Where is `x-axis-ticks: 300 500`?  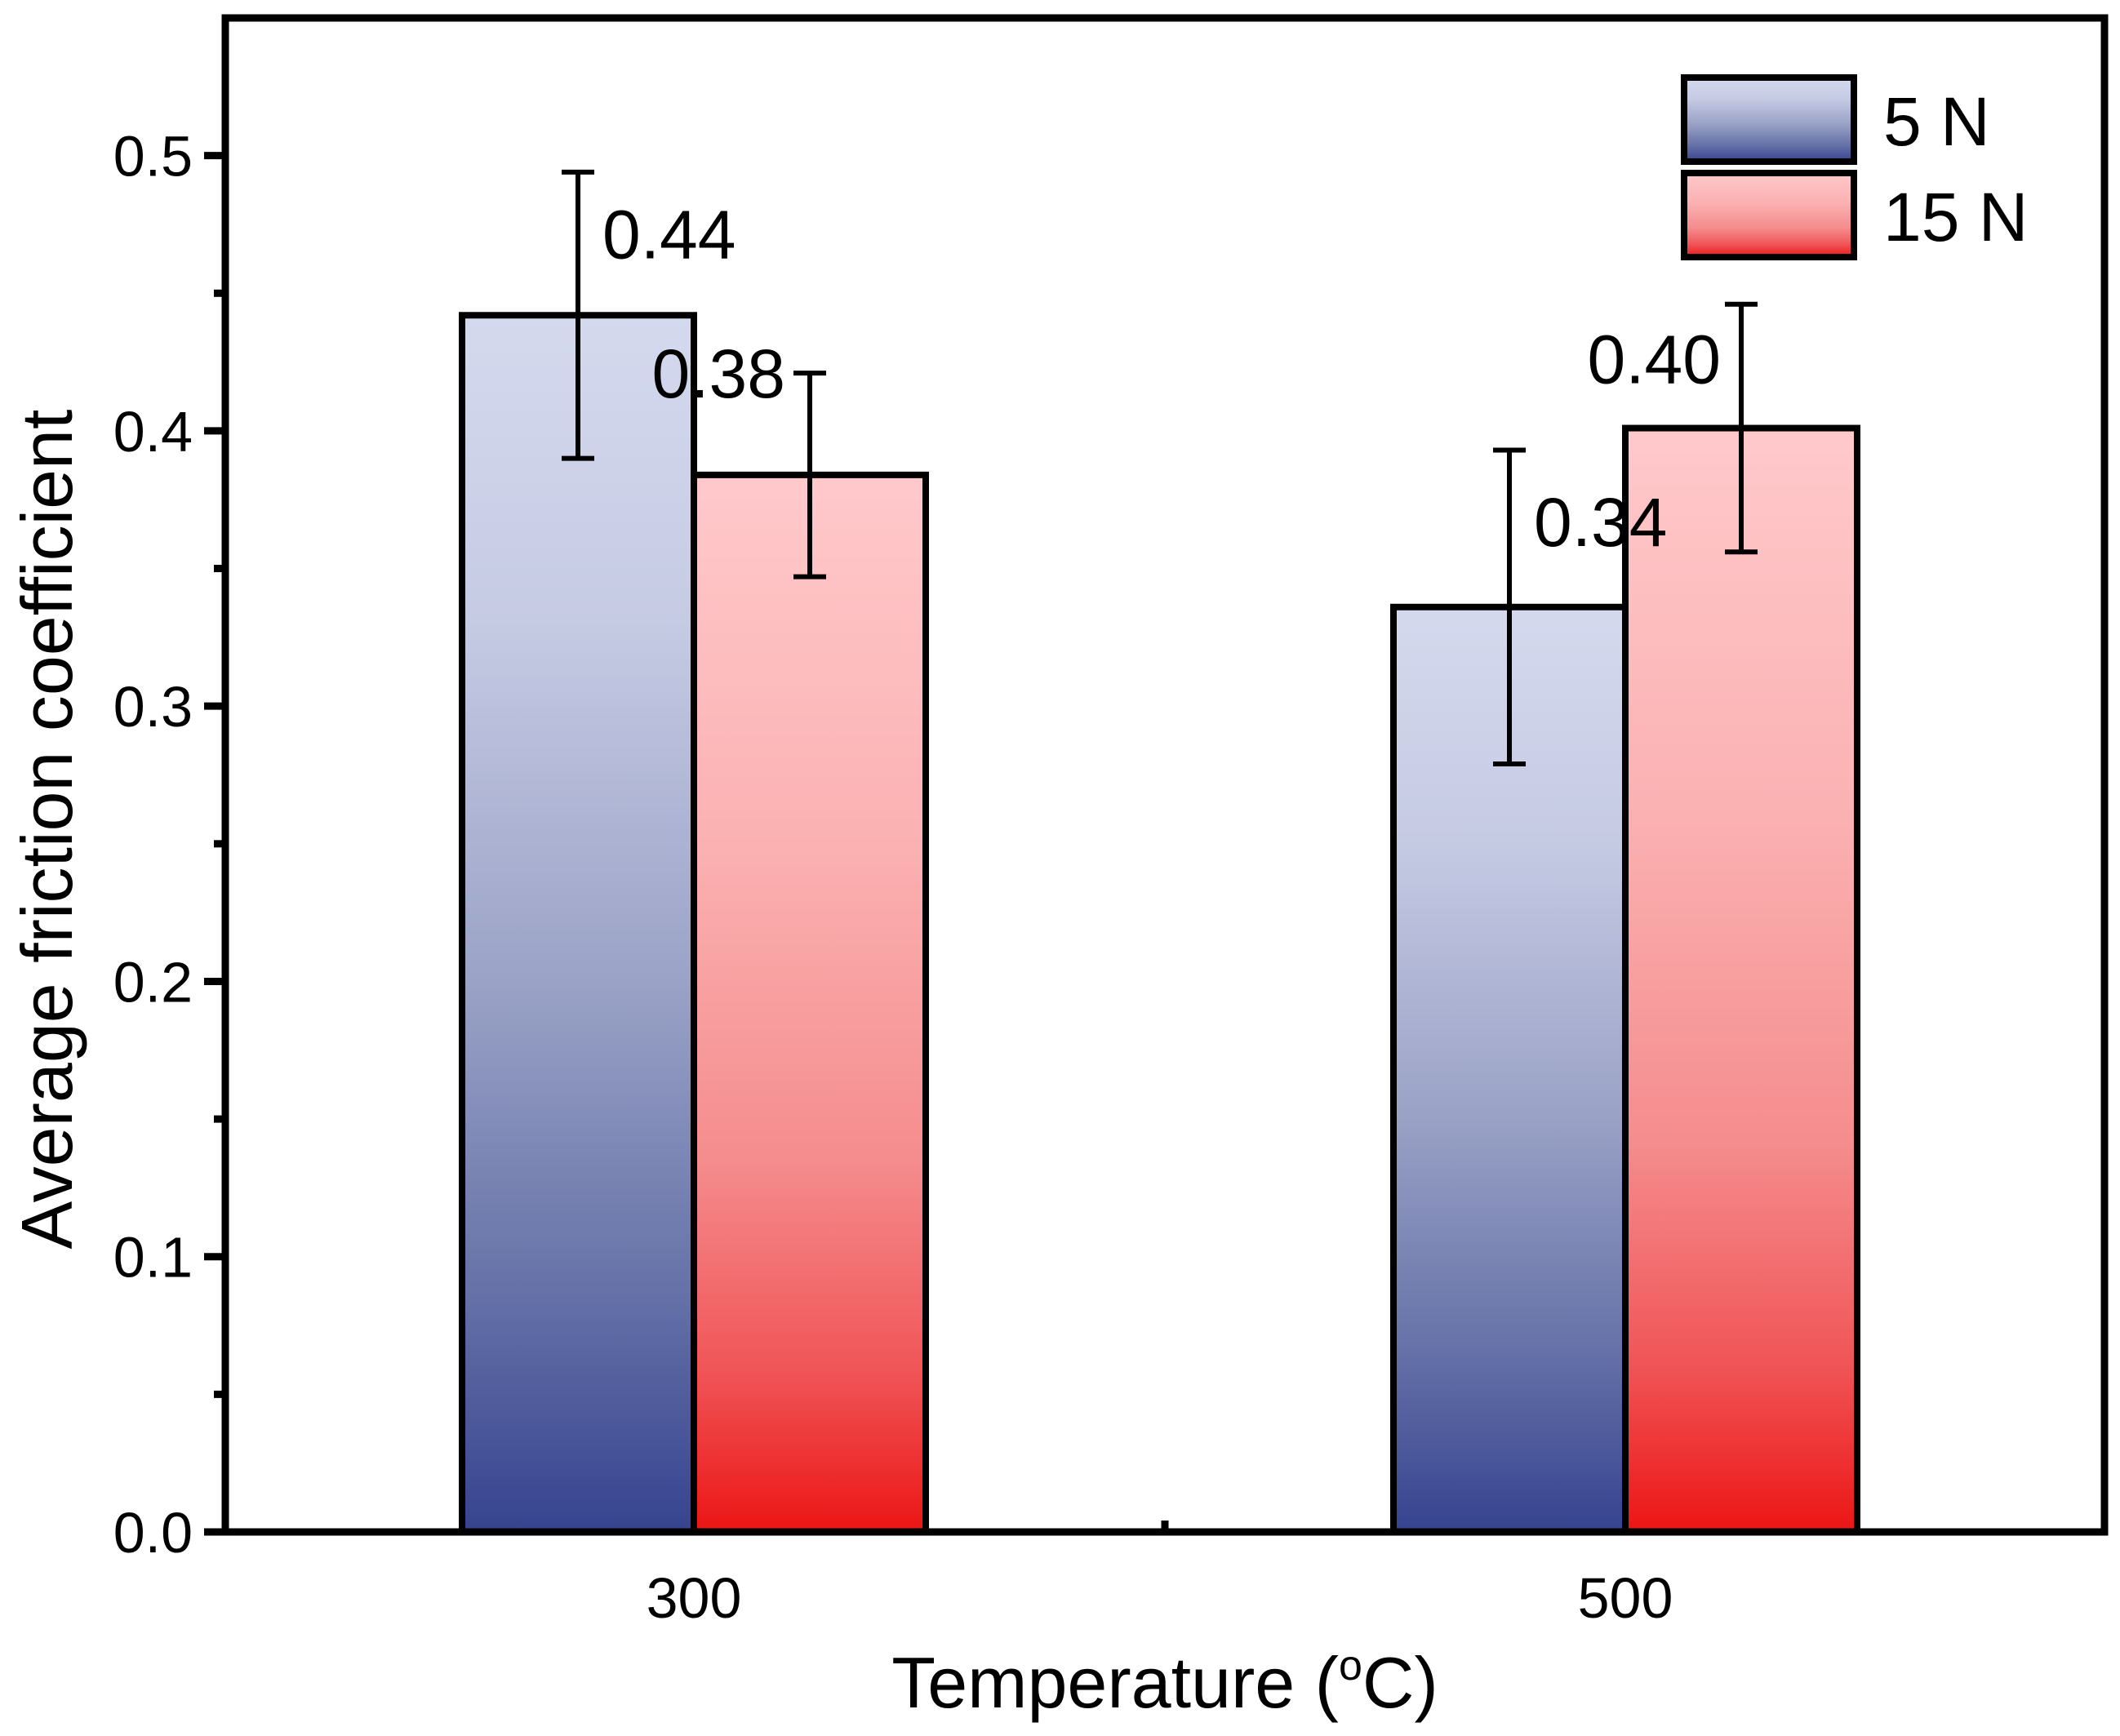
x-axis-ticks: 300 500 is located at coordinates (1160, 1575).